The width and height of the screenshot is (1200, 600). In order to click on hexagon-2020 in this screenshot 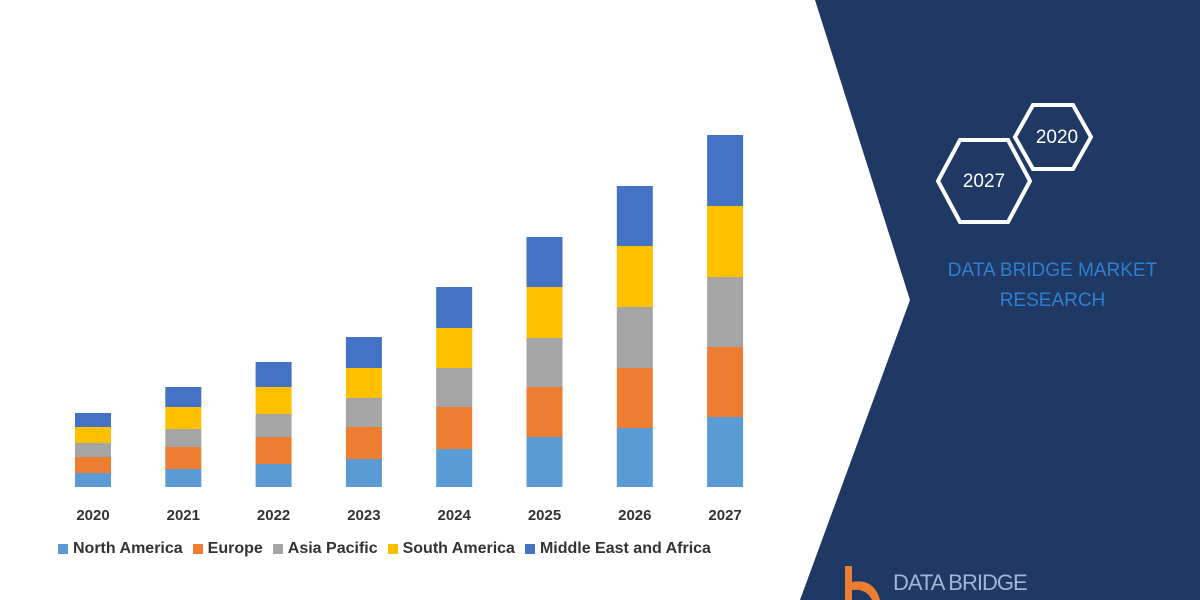, I will do `click(1053, 137)`.